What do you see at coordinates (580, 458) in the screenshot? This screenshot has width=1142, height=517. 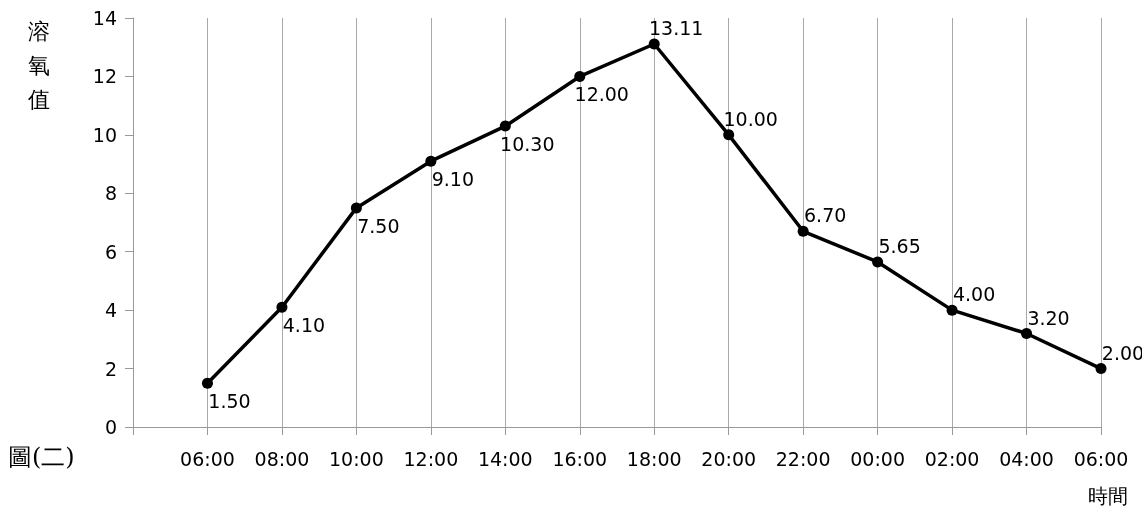 I see `x-tick-label: 16:00` at bounding box center [580, 458].